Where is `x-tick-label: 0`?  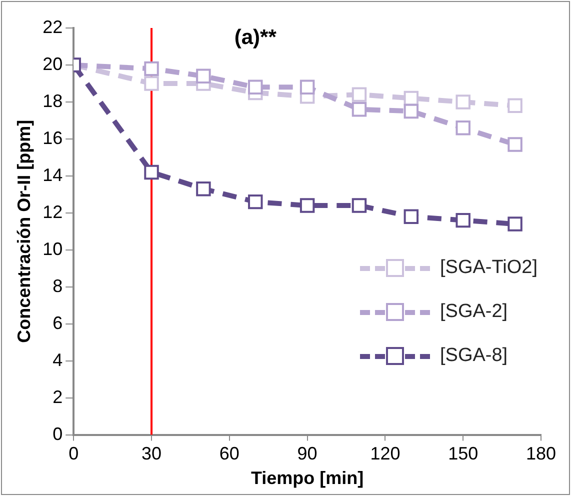 x-tick-label: 0 is located at coordinates (73, 454).